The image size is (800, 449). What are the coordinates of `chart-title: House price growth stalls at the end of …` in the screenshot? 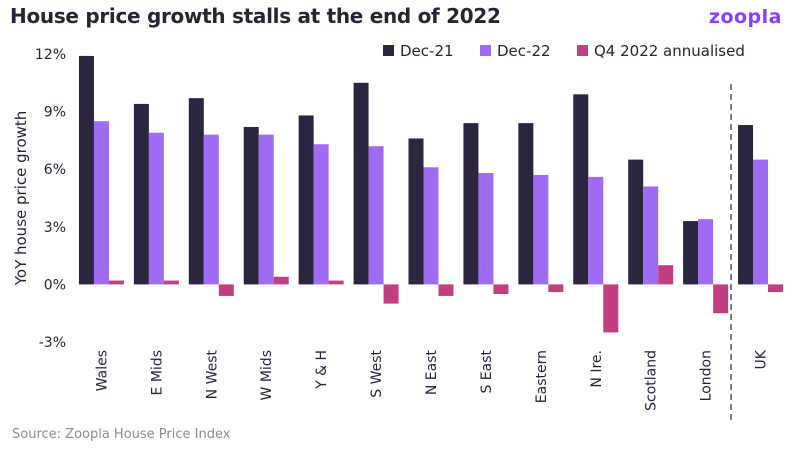 It's located at (255, 16).